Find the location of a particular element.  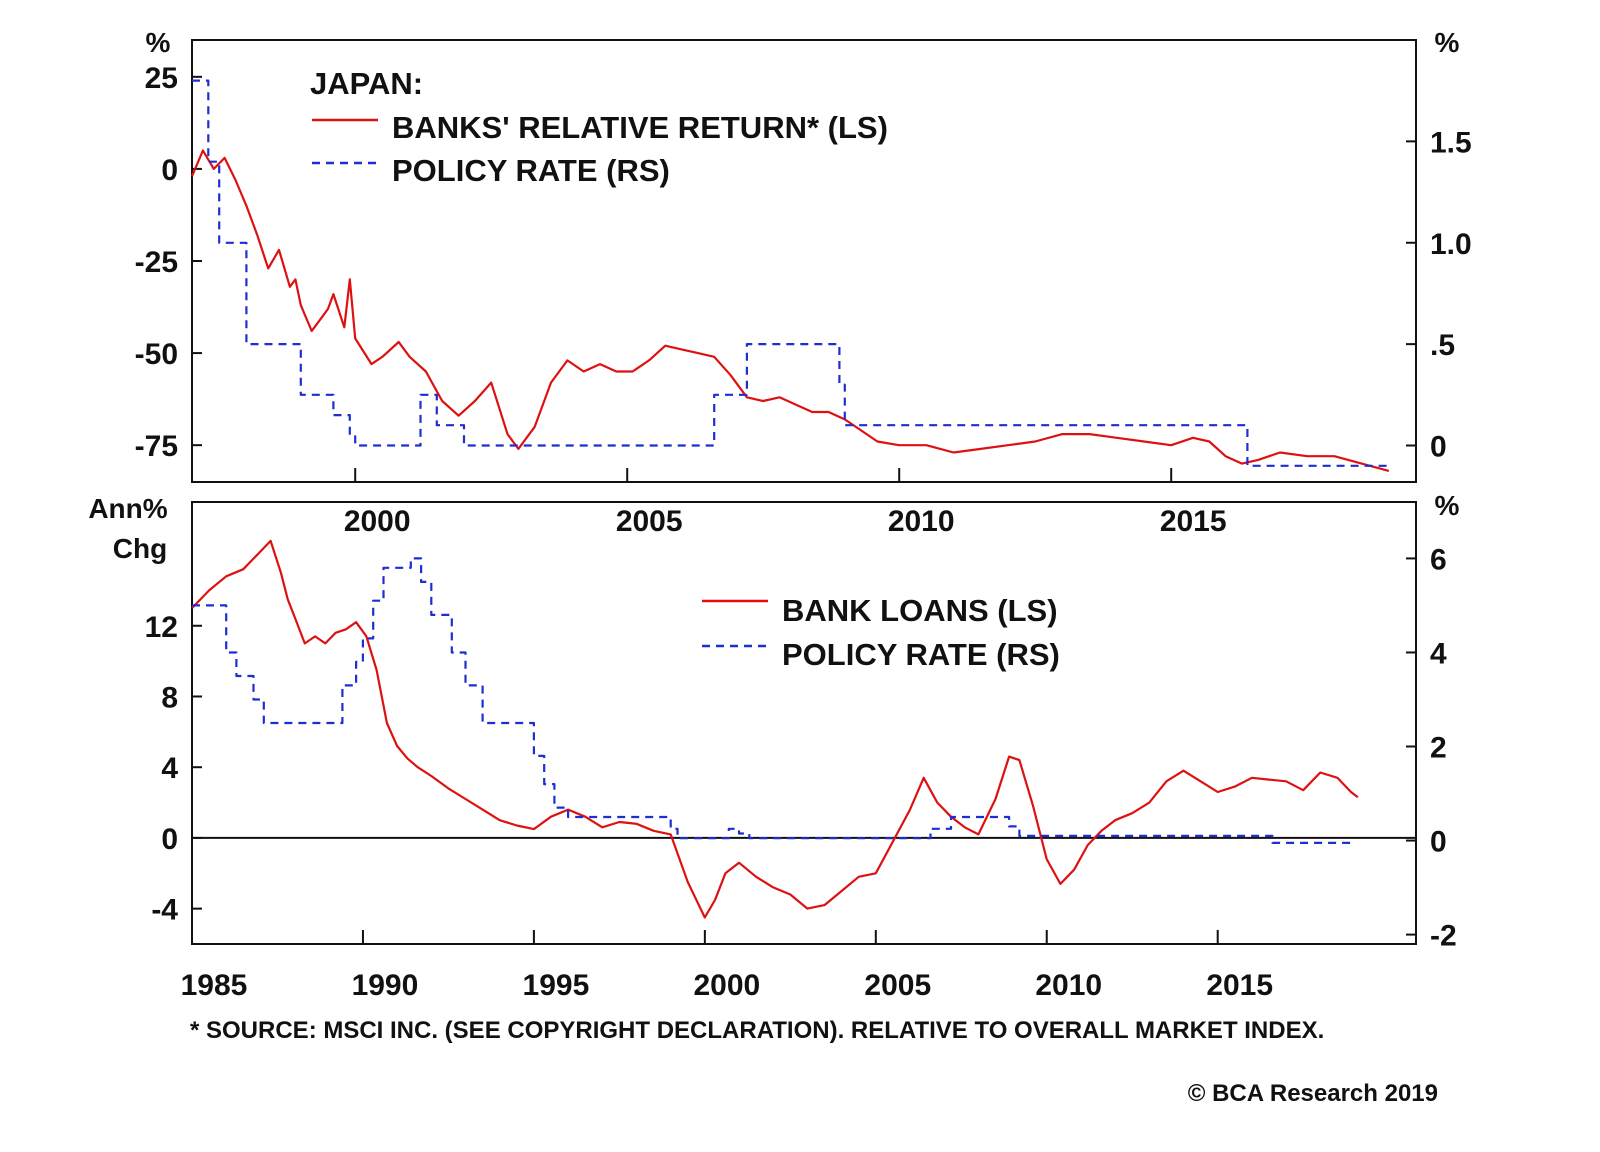

left-tick-label: -4 is located at coordinates (164, 910).